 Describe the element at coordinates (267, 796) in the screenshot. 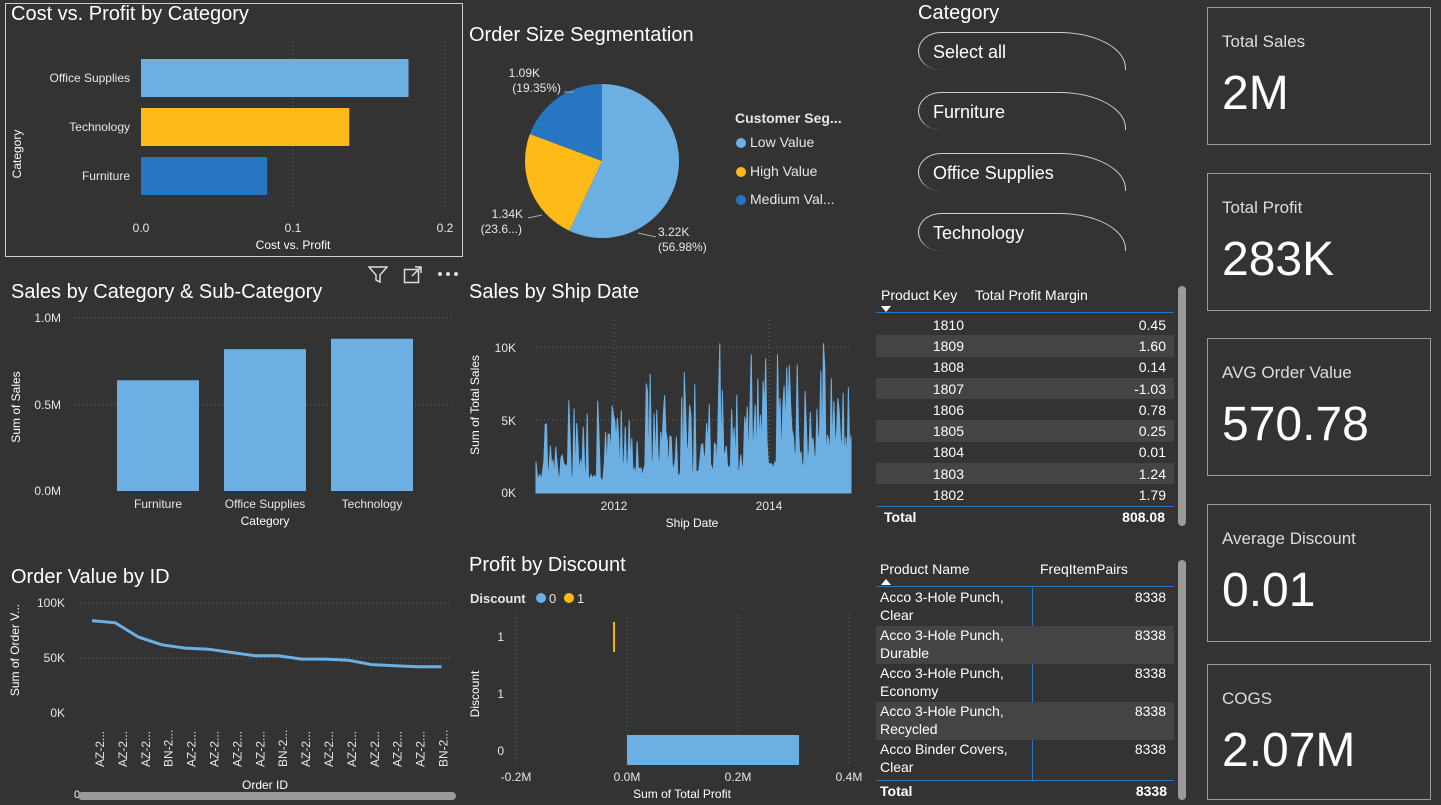

I see `order-value-scrollbar` at that location.